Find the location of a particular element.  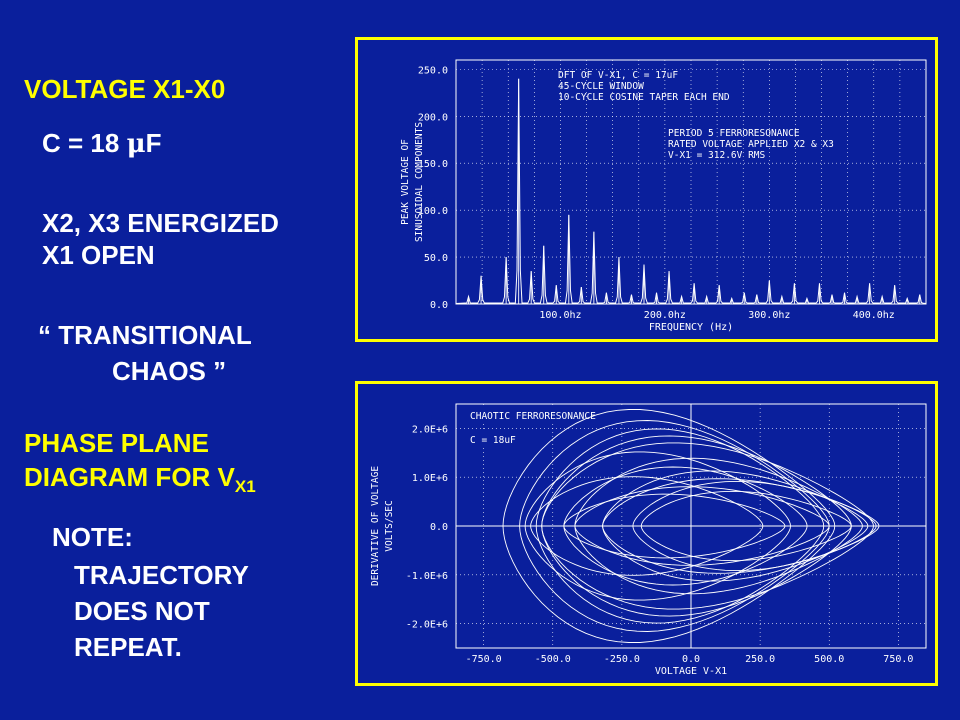

y-tick-label: 150.0 is located at coordinates (433, 164).